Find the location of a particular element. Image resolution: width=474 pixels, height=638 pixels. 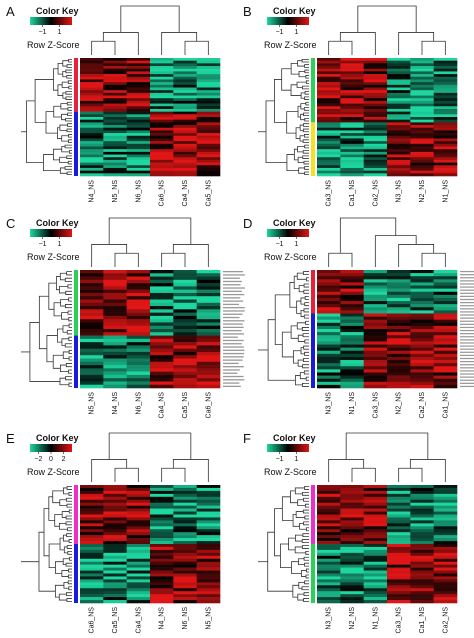

column-label: N1_NS is located at coordinates (352, 403).